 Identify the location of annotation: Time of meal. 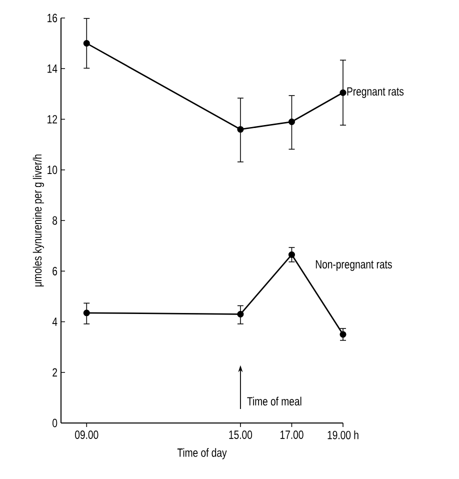
(274, 401).